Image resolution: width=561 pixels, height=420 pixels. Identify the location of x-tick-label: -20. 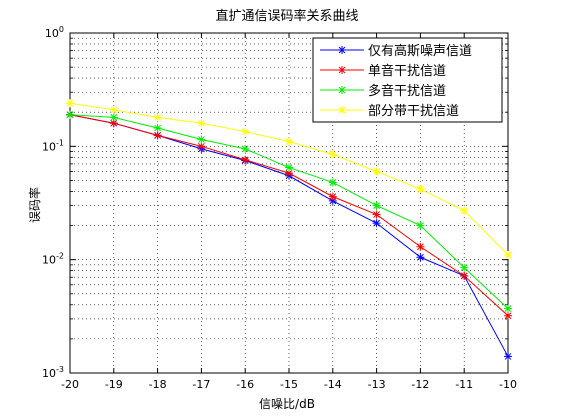
(70, 384).